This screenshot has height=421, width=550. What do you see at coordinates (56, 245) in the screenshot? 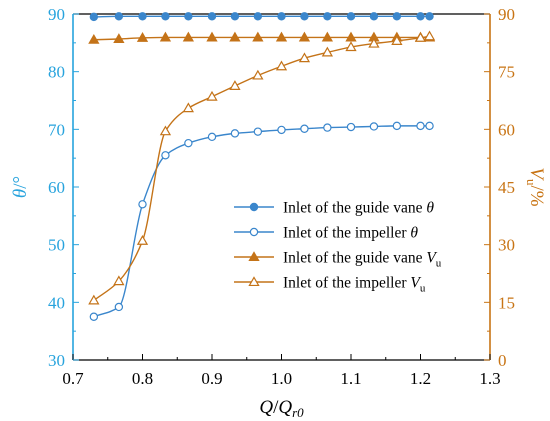
I see `left-y-tick-label: 50` at bounding box center [56, 245].